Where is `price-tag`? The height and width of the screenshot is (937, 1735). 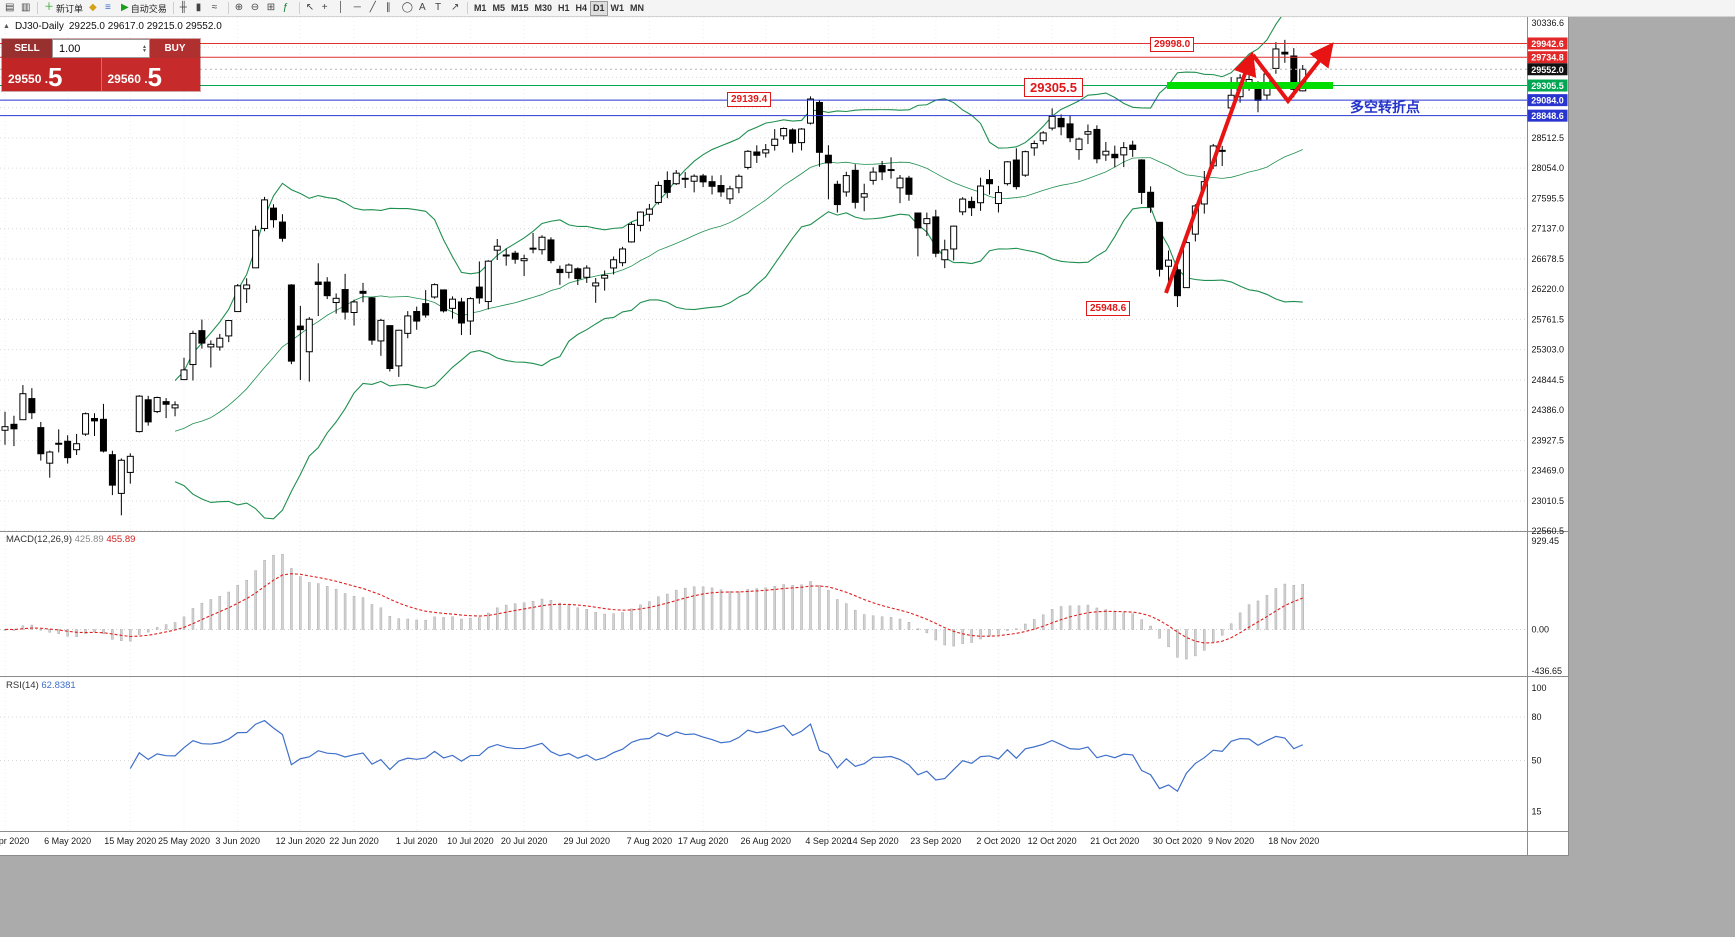
price-tag is located at coordinates (1547, 69).